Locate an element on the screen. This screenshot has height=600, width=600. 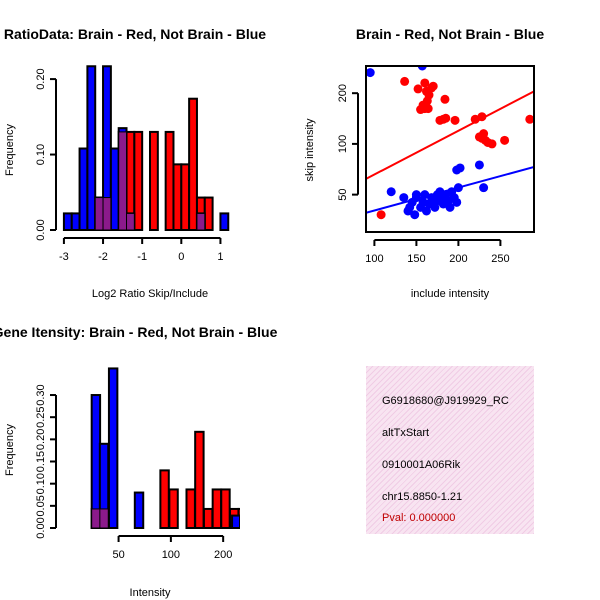
ratio-histogram-plot: -3 -2 -1 0 1 0.00 0.10 0.20 is located at coordinates (132, 164).